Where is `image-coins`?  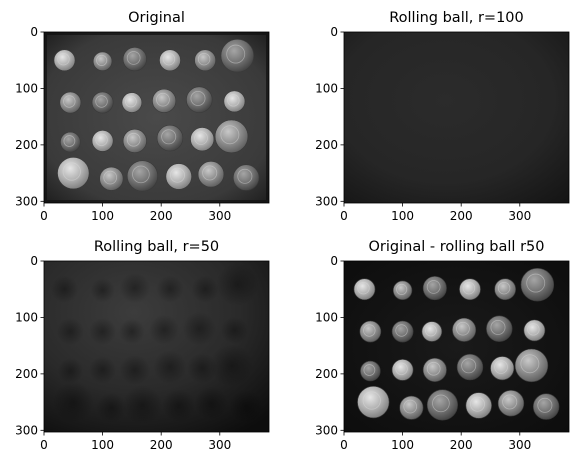 image-coins is located at coordinates (156, 117).